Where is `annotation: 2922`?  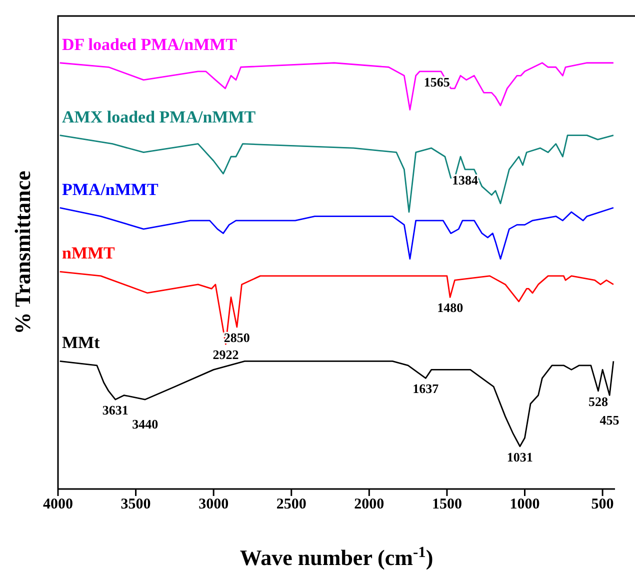
annotation: 2922 is located at coordinates (225, 354).